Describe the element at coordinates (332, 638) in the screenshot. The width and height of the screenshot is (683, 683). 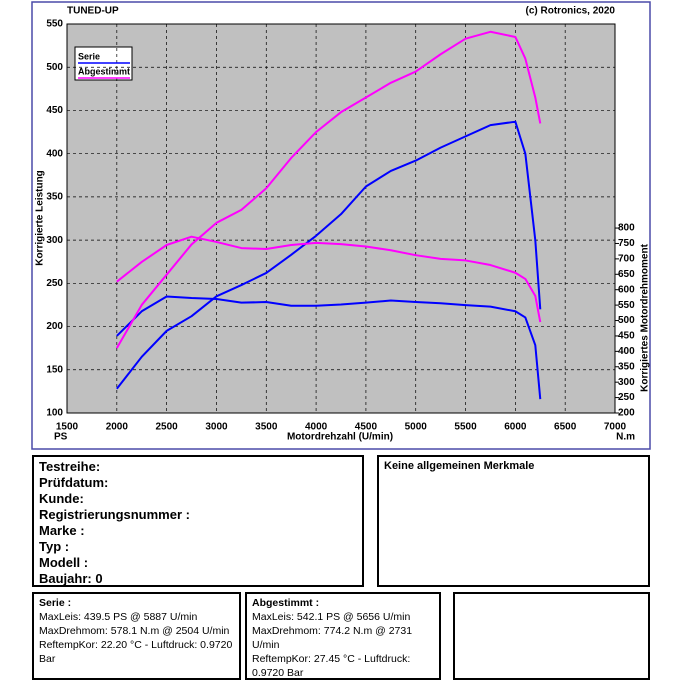
I see `result-line: MaxDrehmom: 774.2 N.m @ 2731 U/min` at that location.